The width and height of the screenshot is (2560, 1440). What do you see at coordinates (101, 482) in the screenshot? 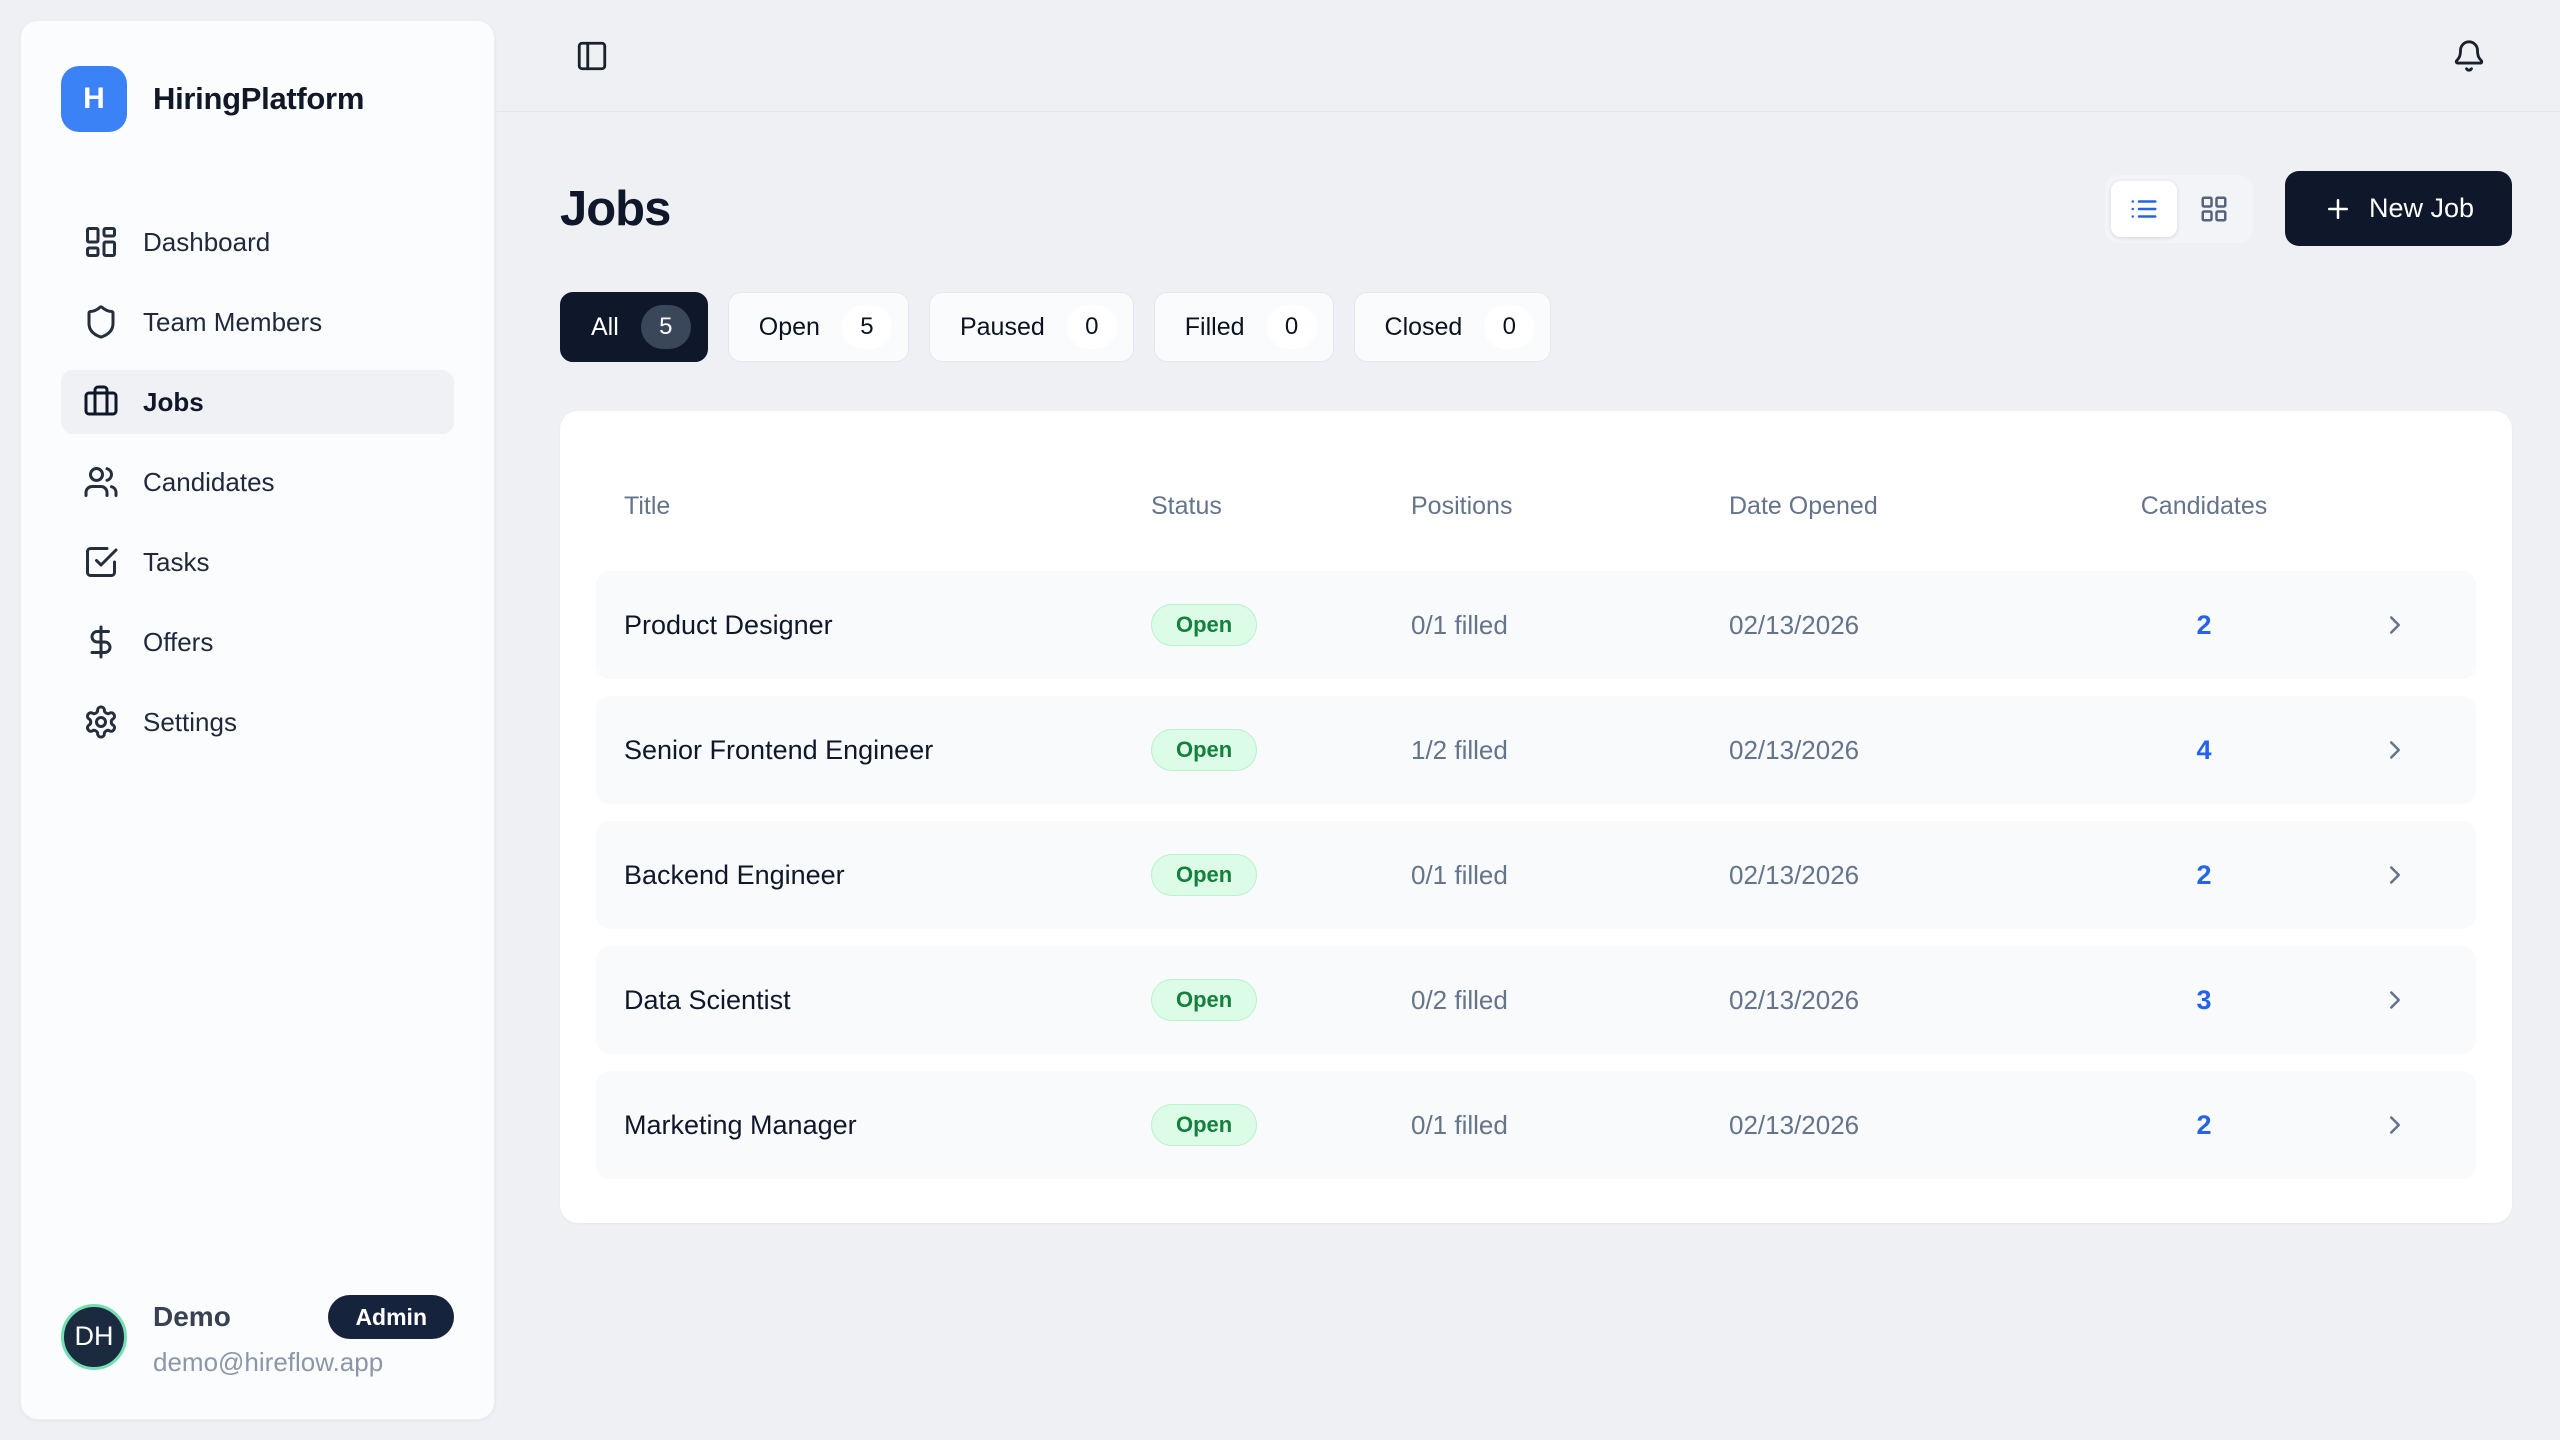
I see `users-icon` at bounding box center [101, 482].